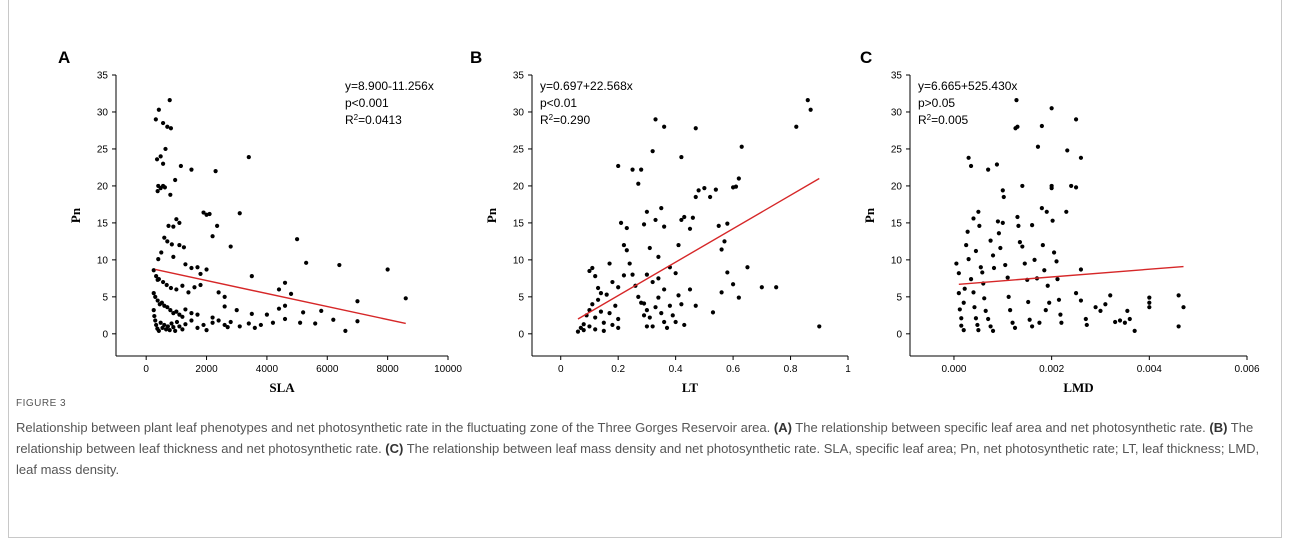  What do you see at coordinates (448, 369) in the screenshot?
I see `x-tick-label: 10000` at bounding box center [448, 369].